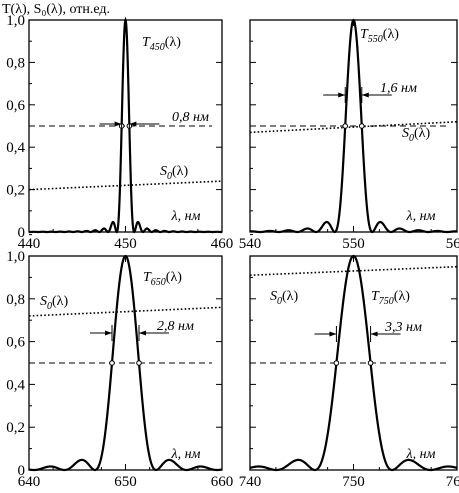  I want to click on y-axis-title: T(λ), S₀(λ), отн.ед., so click(56, 9).